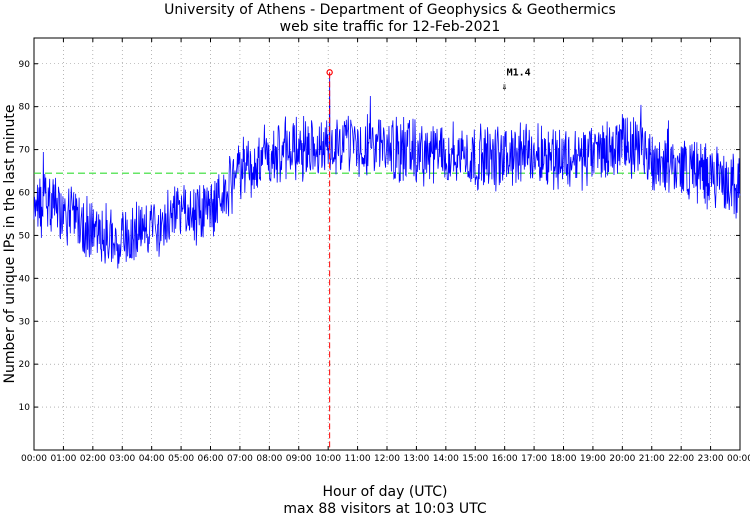  Describe the element at coordinates (329, 72) in the screenshot. I see `max-marker` at that location.